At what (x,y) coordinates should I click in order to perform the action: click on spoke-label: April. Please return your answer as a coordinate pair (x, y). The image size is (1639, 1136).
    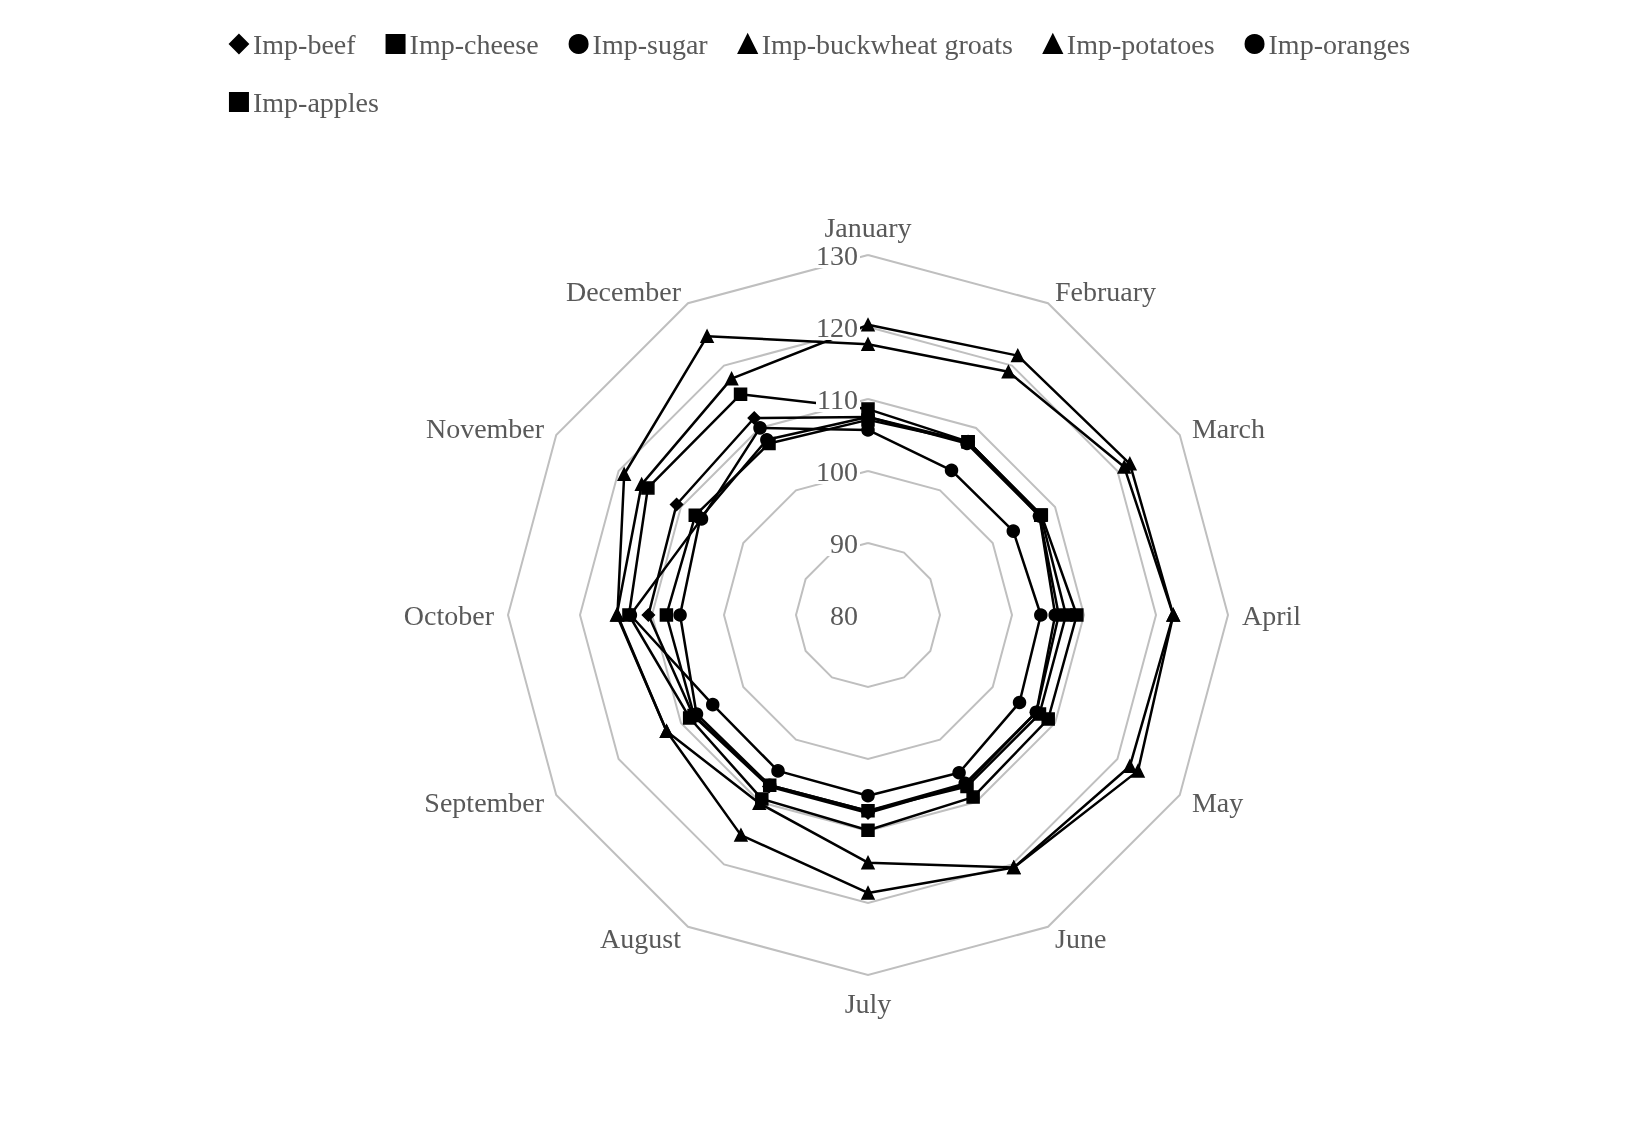
    Looking at the image, I should click on (1272, 615).